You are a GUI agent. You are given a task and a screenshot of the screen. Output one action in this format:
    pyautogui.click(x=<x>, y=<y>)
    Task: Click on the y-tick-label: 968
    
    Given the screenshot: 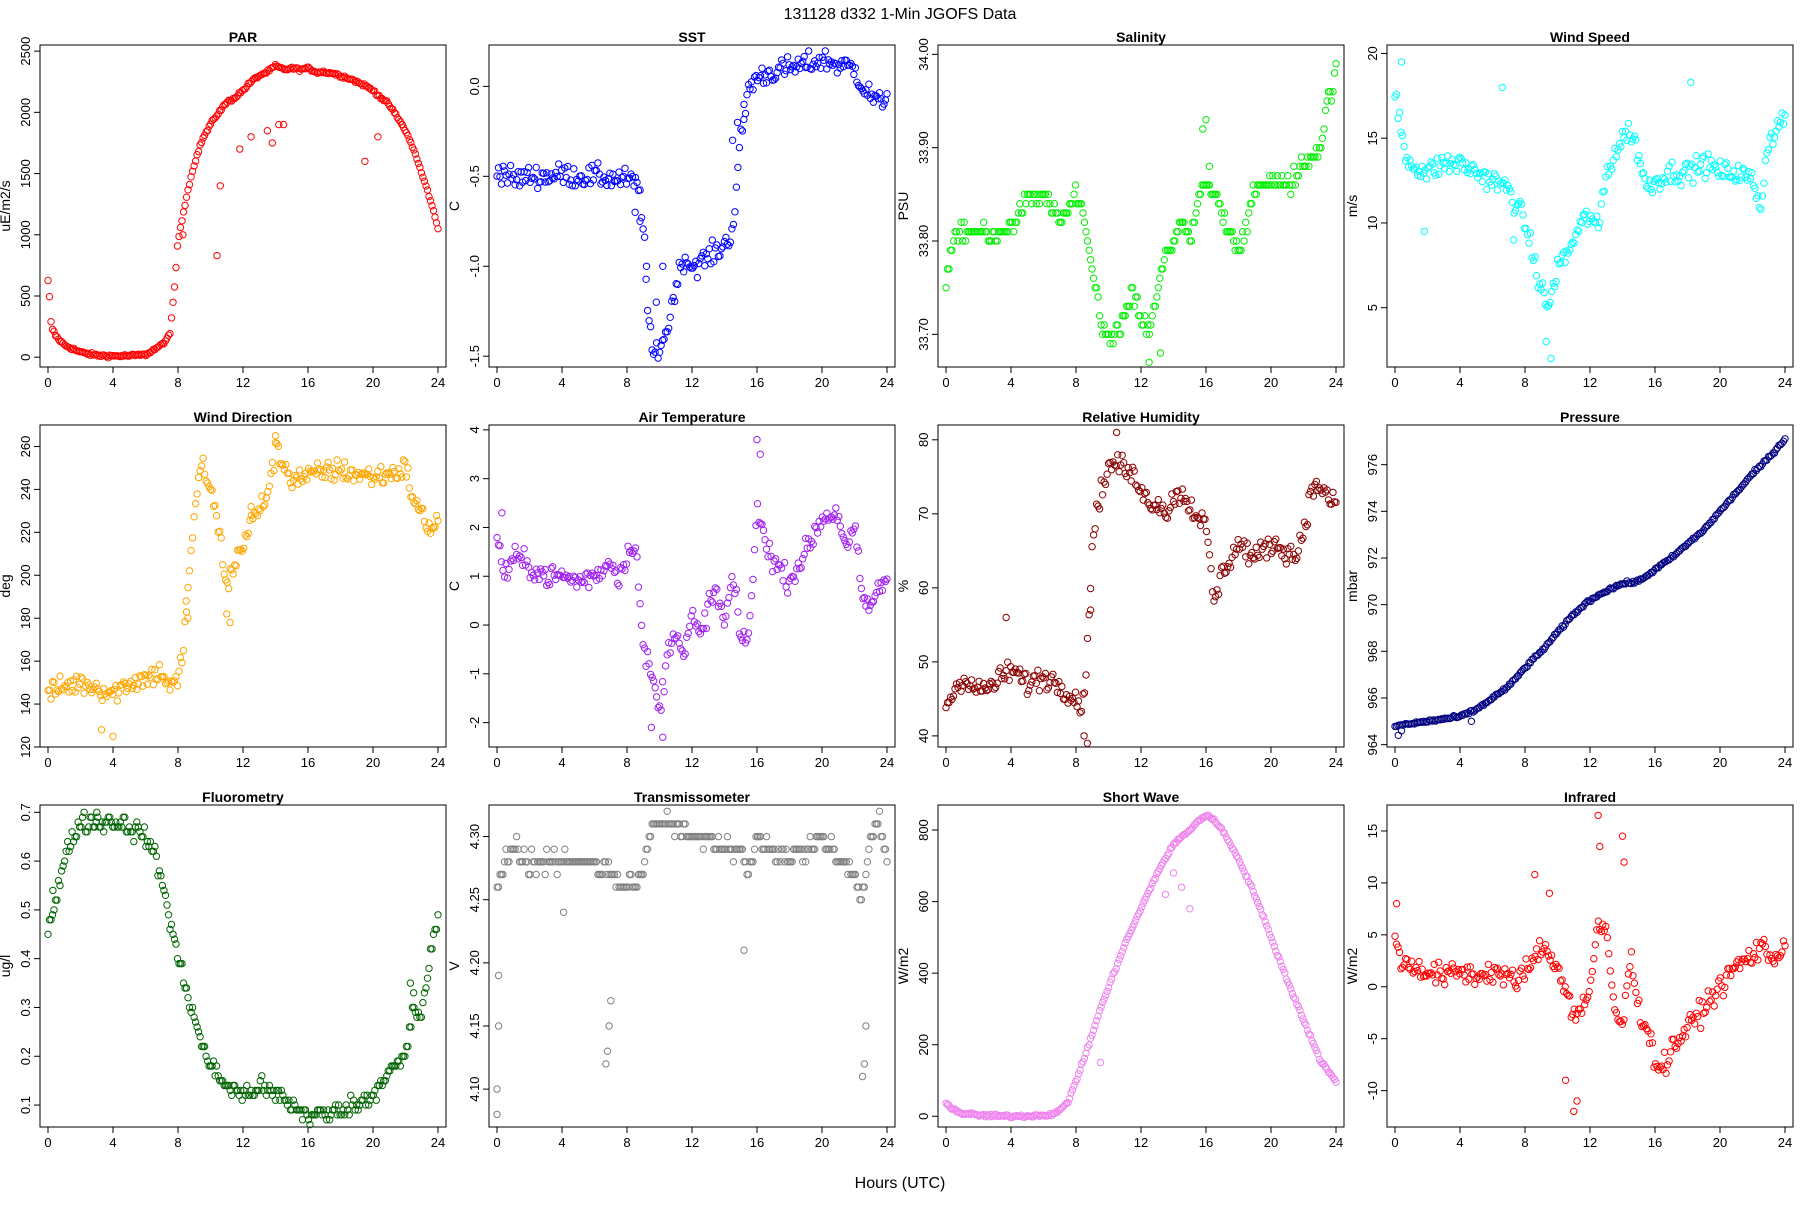 What is the action you would take?
    pyautogui.click(x=1372, y=651)
    